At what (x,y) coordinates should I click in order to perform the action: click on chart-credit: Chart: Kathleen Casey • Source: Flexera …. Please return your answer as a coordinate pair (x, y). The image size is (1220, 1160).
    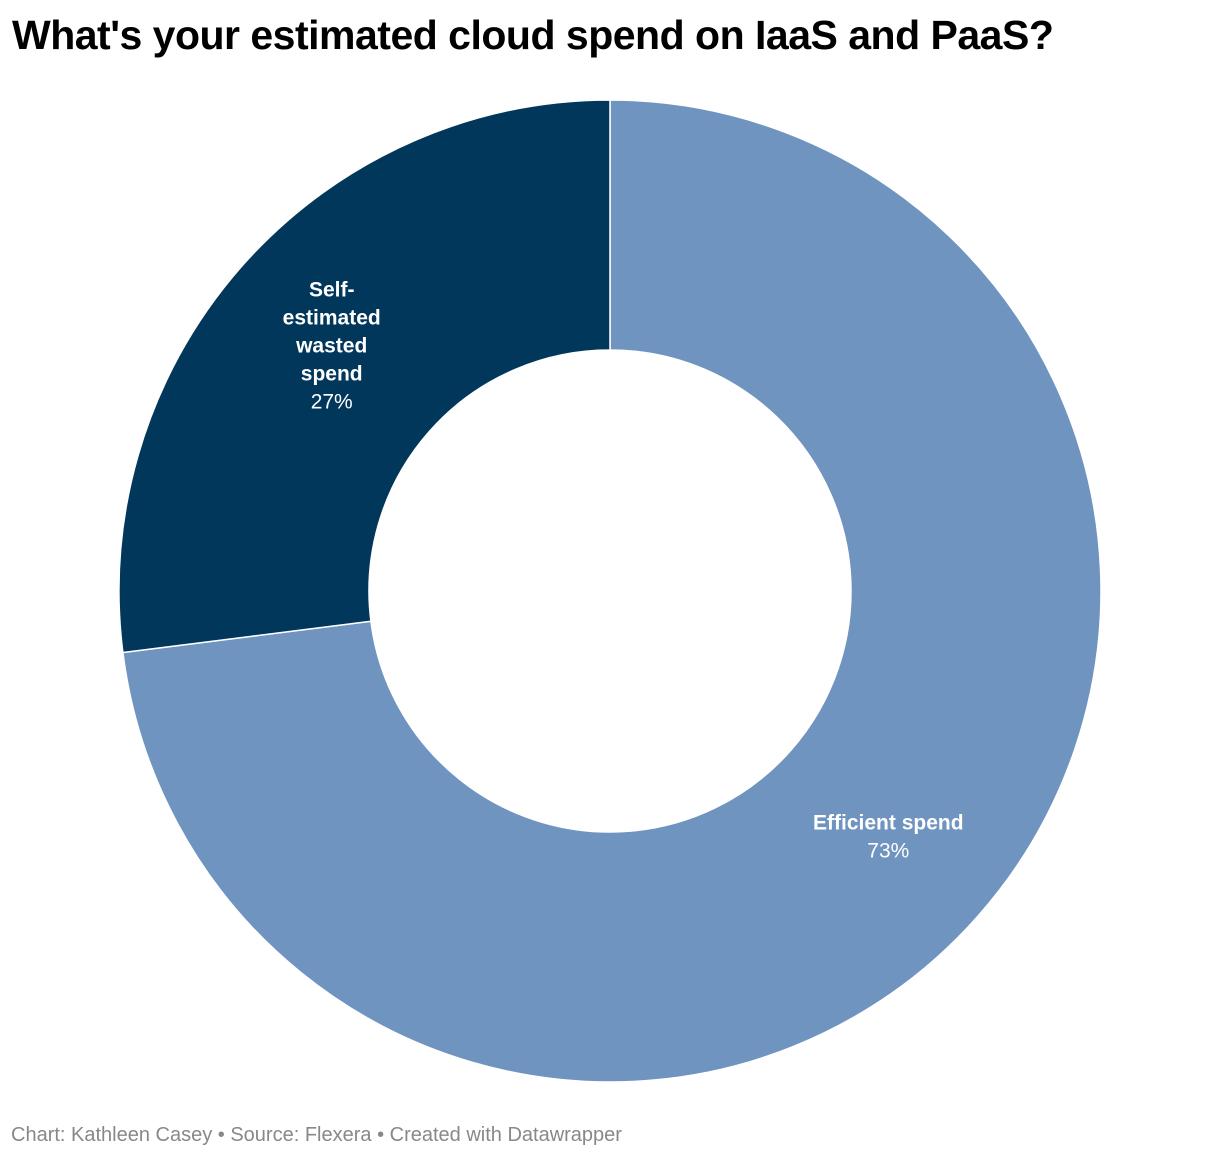
    Looking at the image, I should click on (316, 1135).